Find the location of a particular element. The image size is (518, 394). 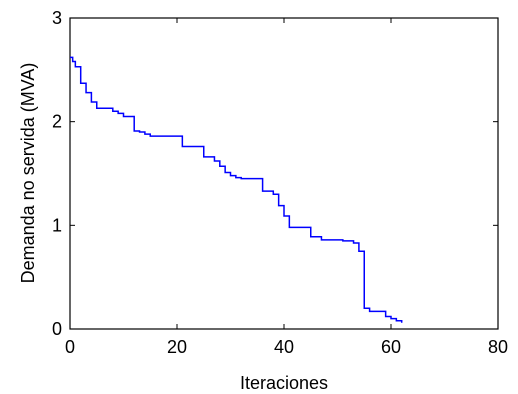

y-tick-label: 0 is located at coordinates (57, 329).